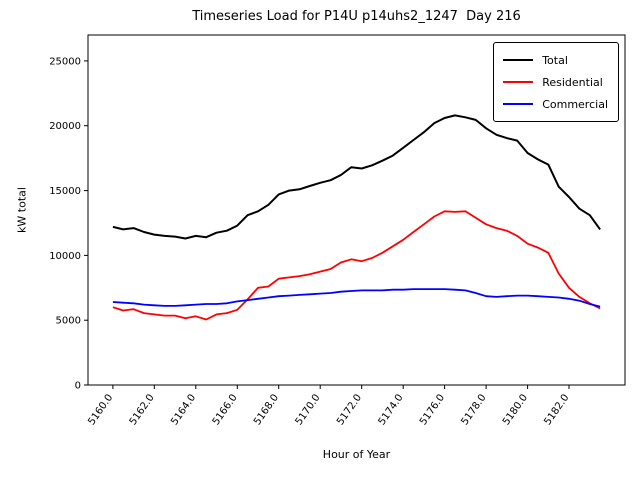 The image size is (640, 480). I want to click on legend-label-commercial: Commercial, so click(575, 104).